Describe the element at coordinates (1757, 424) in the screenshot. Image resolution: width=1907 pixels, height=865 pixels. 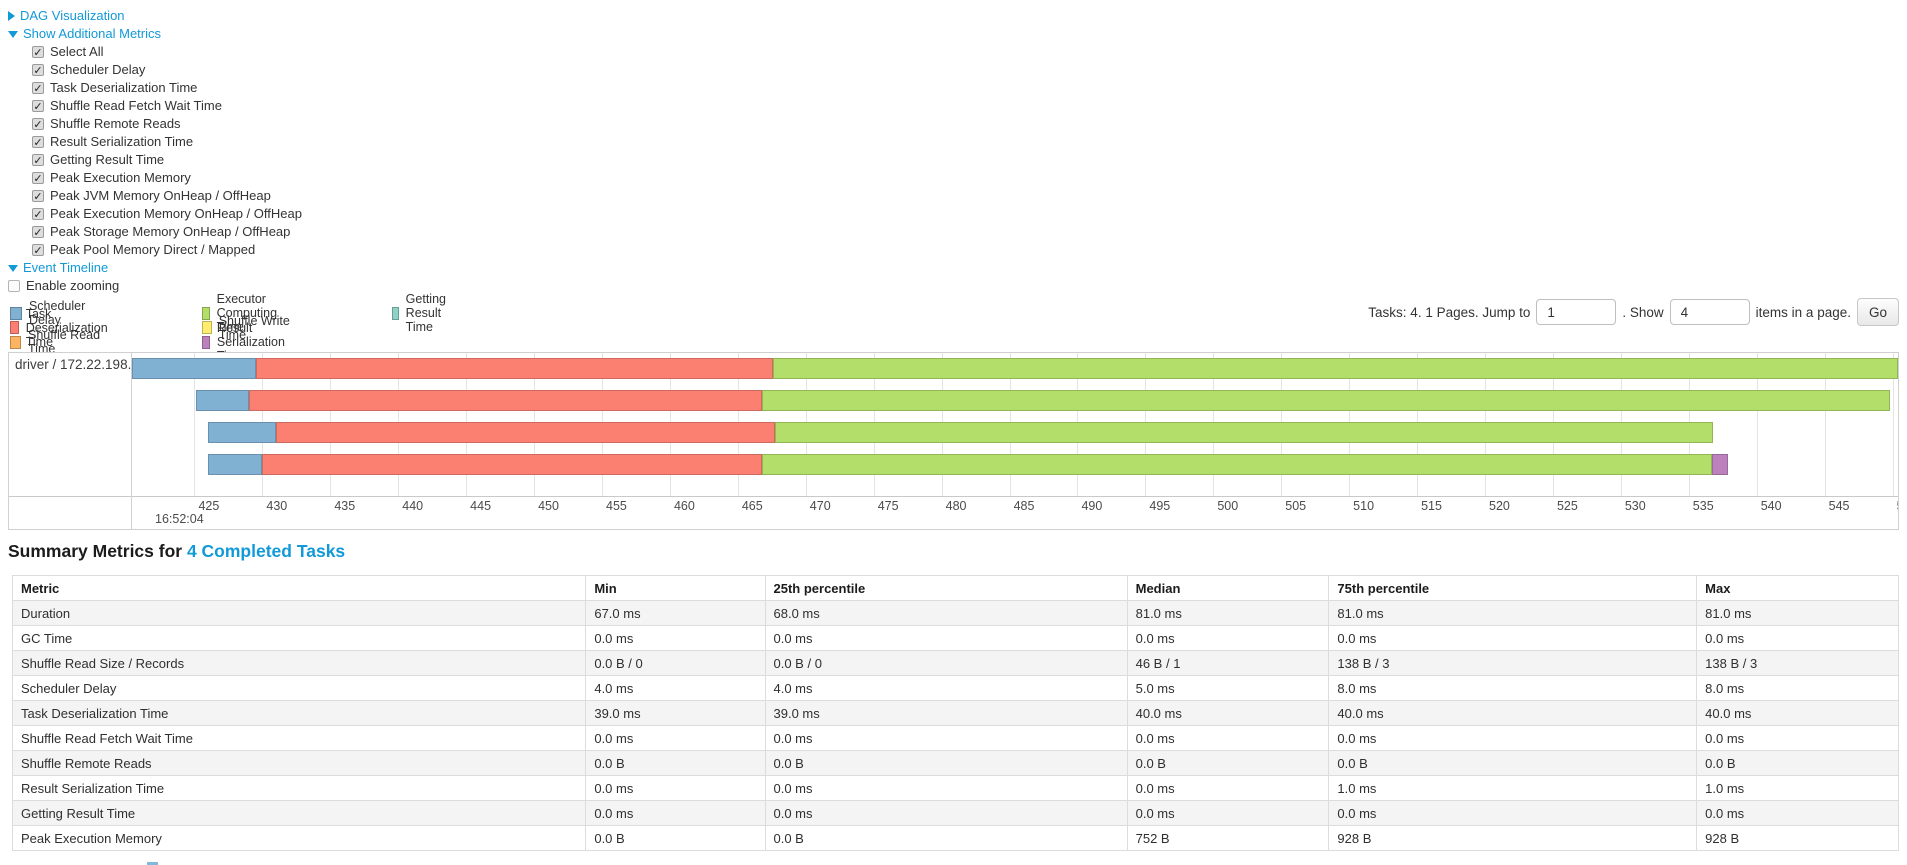
I see `axis-gridline` at that location.